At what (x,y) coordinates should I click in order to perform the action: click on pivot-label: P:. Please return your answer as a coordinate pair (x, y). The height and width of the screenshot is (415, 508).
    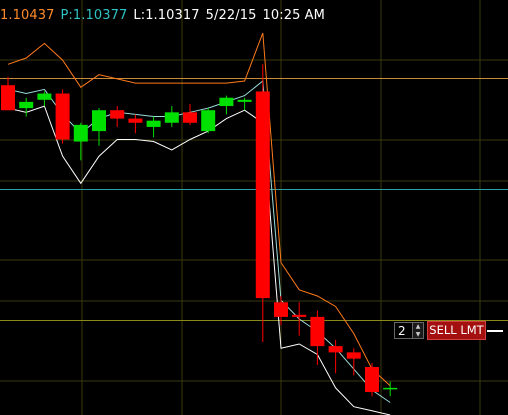
    Looking at the image, I should click on (66, 15).